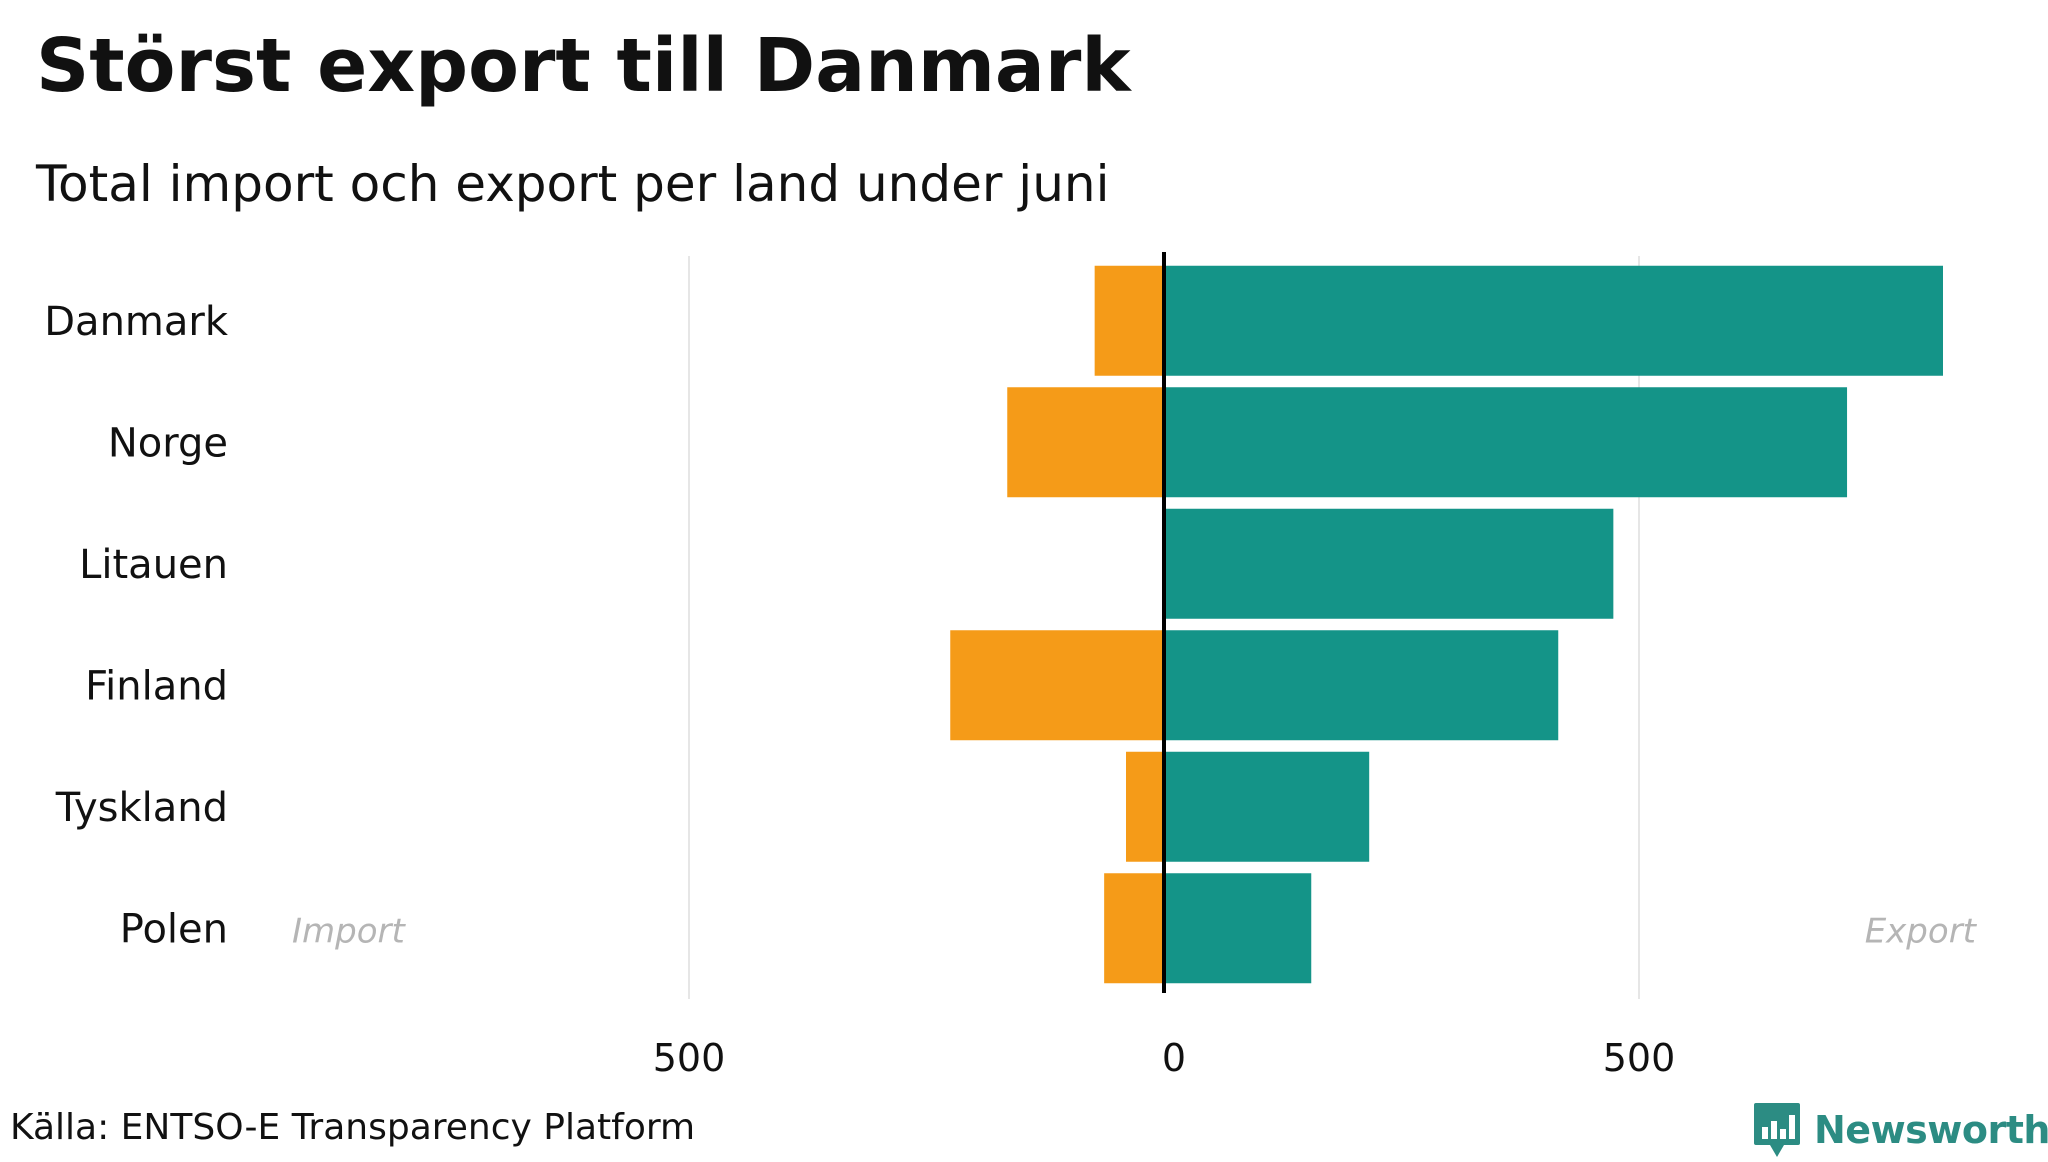 The image size is (2048, 1162). I want to click on category-label: Norge, so click(168, 443).